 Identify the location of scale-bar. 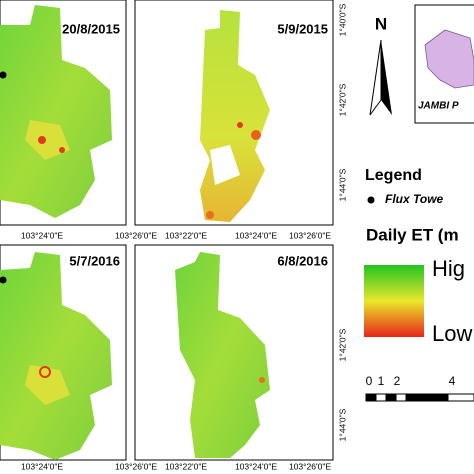
(419, 397).